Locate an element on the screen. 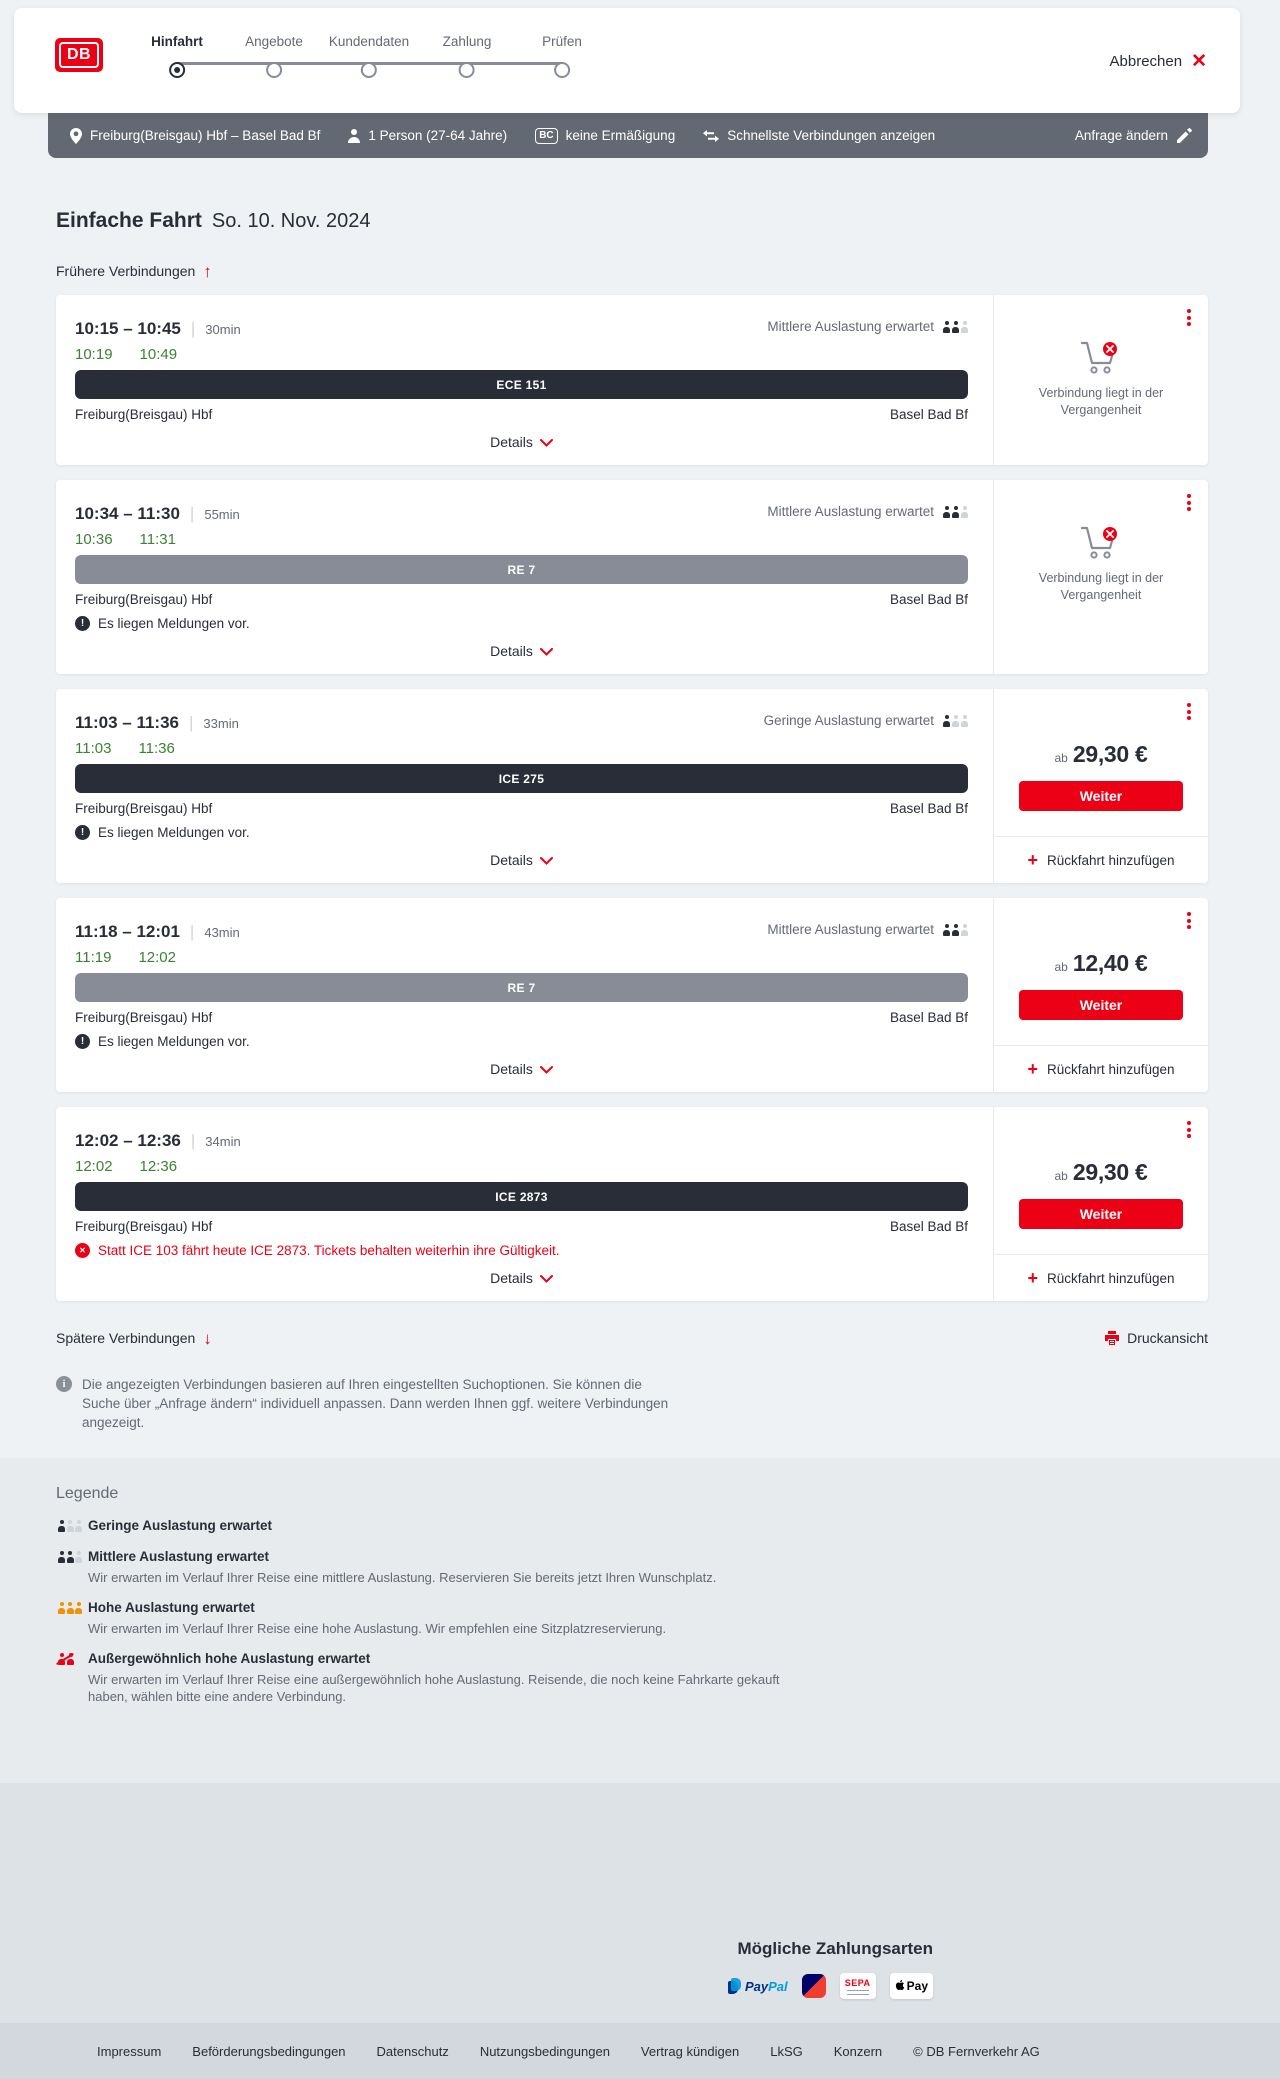 This screenshot has height=2079, width=1280. bahncard-badge: BC is located at coordinates (546, 135).